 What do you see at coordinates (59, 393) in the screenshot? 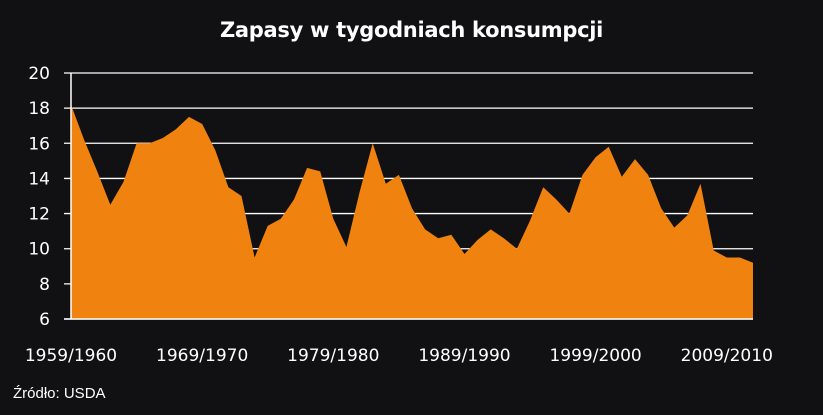
I see `source-note: Źródło: USDA` at bounding box center [59, 393].